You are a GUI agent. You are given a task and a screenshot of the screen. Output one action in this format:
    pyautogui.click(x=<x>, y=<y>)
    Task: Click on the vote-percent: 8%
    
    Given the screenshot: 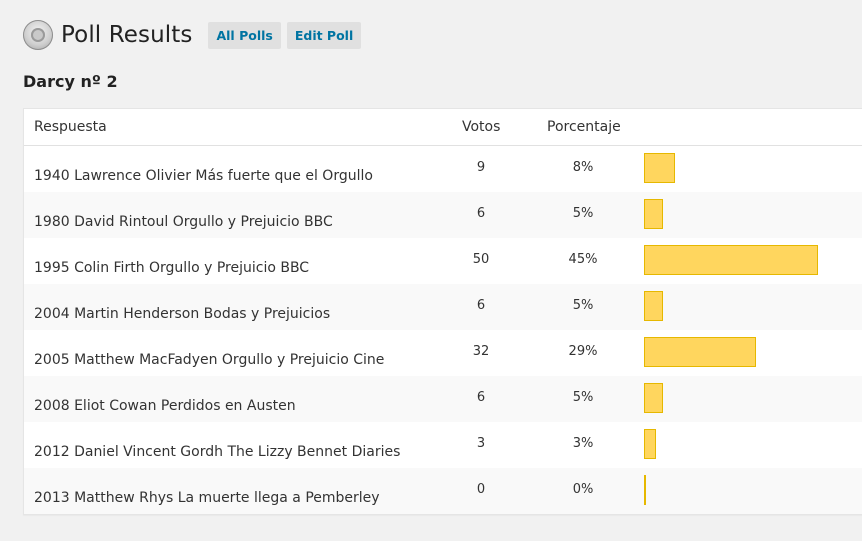 What is the action you would take?
    pyautogui.click(x=583, y=167)
    